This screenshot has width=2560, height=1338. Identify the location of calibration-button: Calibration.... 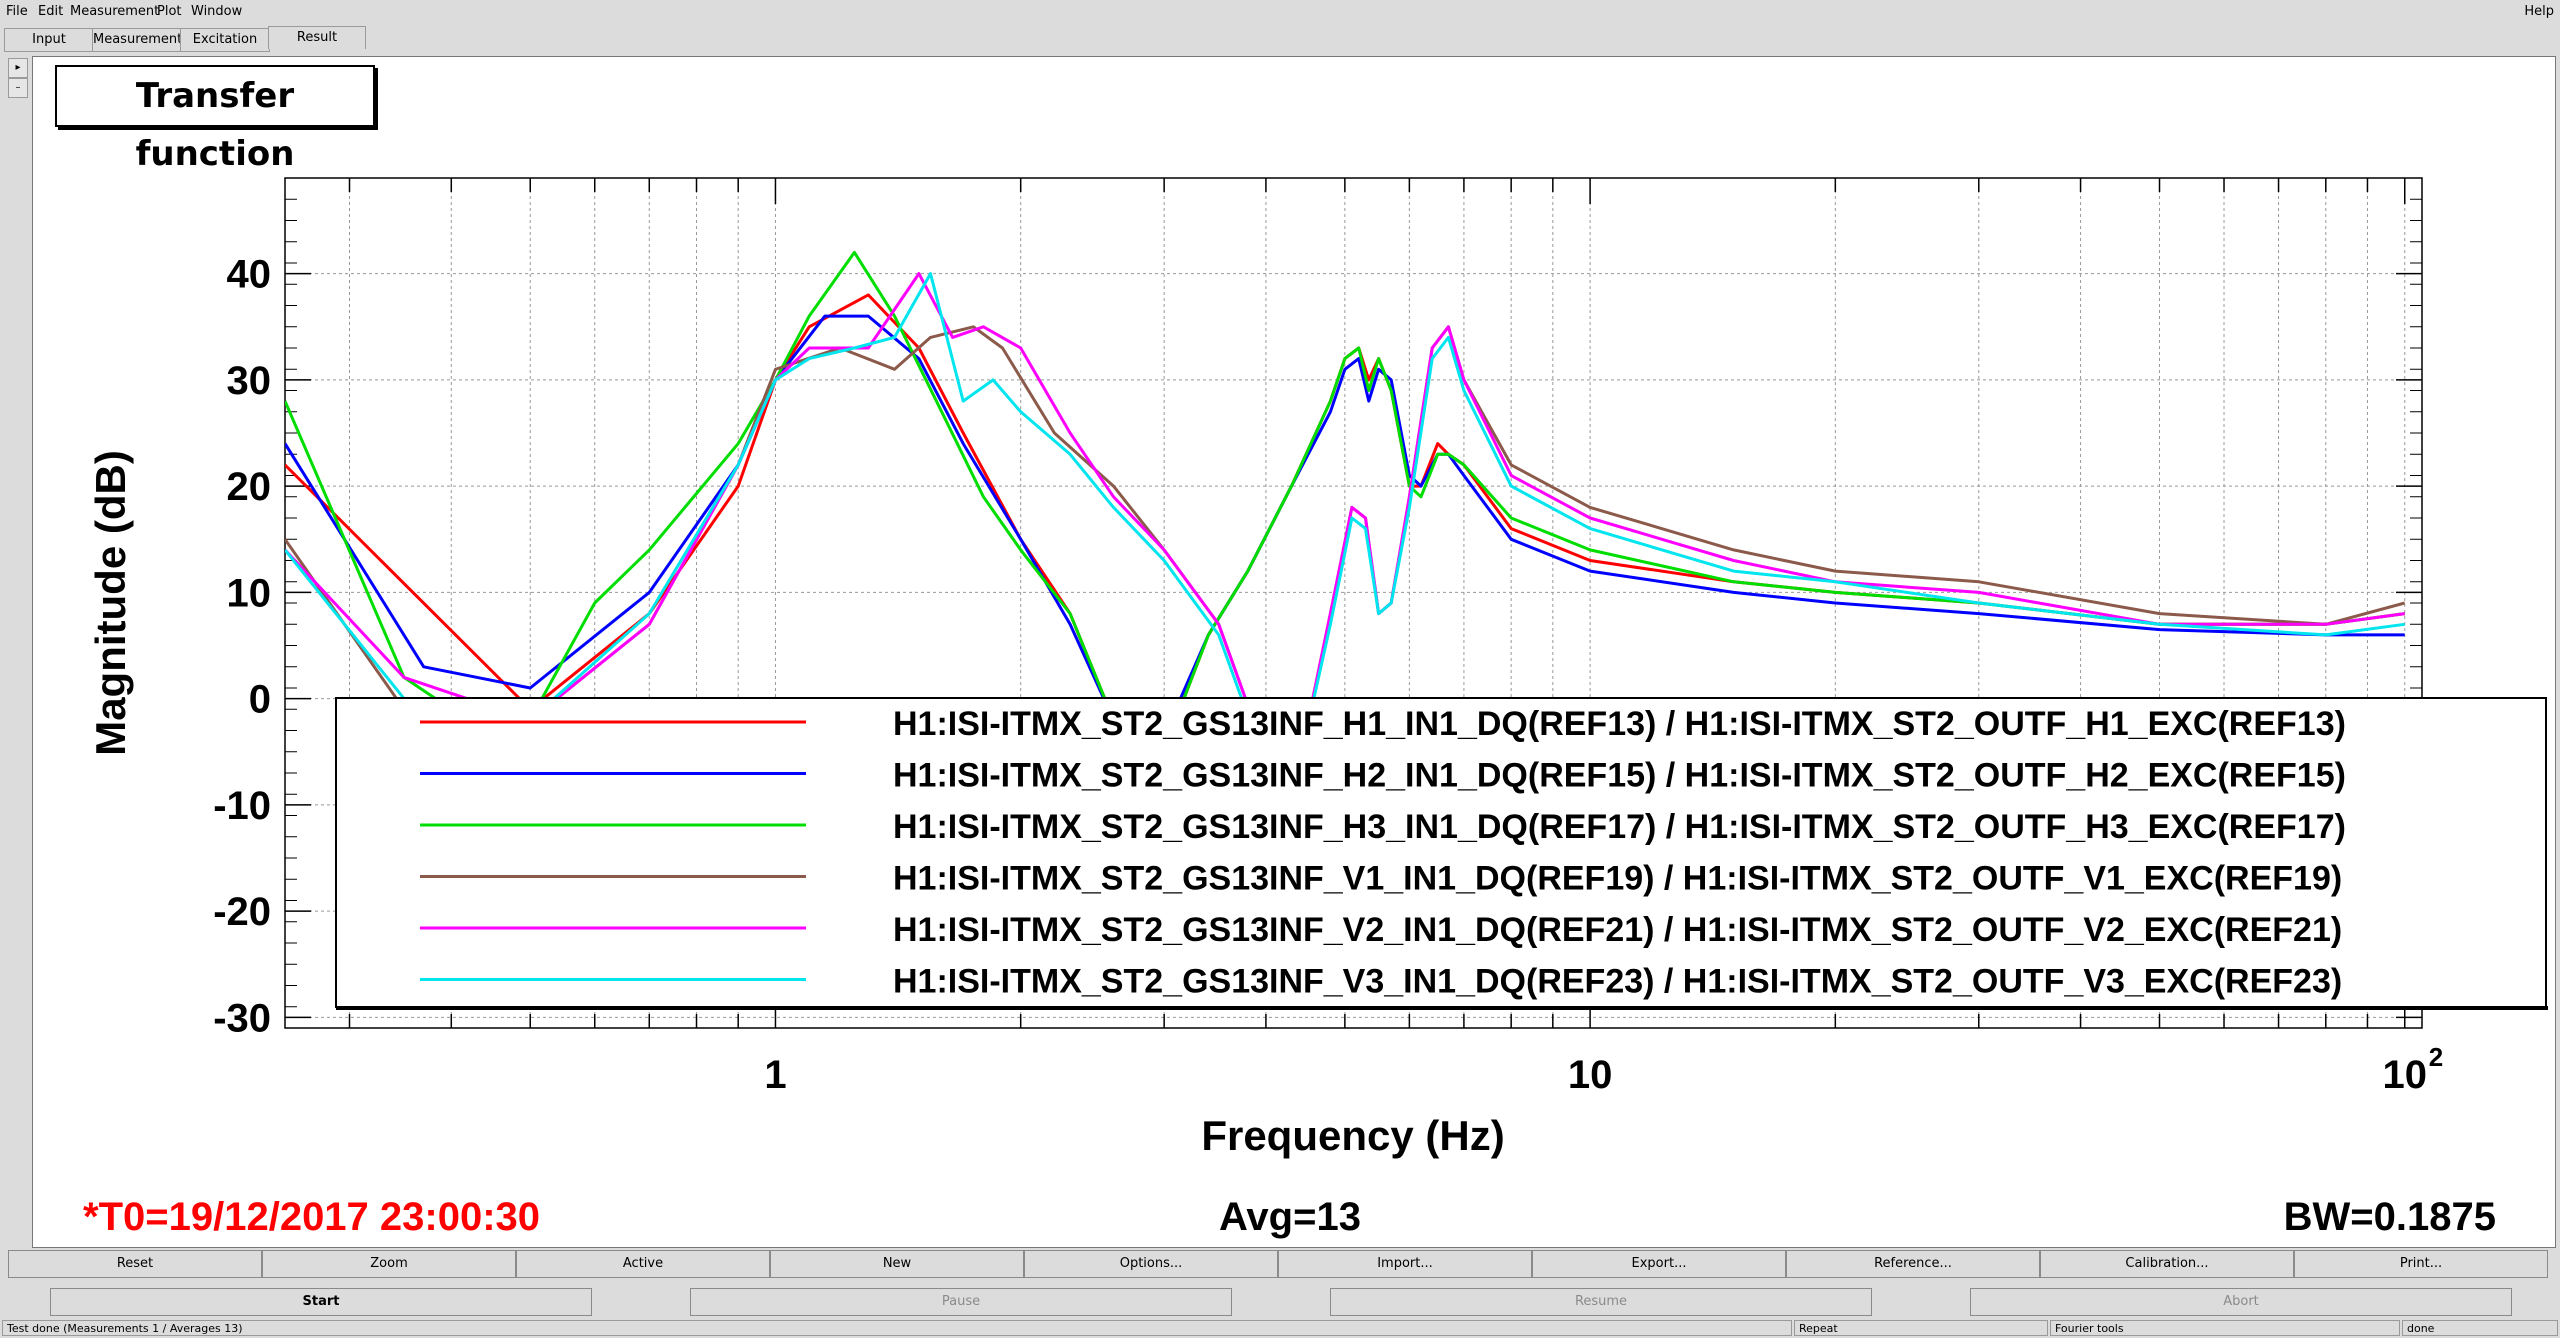
(2167, 1264).